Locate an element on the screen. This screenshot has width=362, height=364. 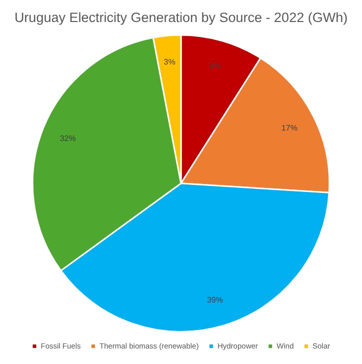
data-label: 39% is located at coordinates (214, 299).